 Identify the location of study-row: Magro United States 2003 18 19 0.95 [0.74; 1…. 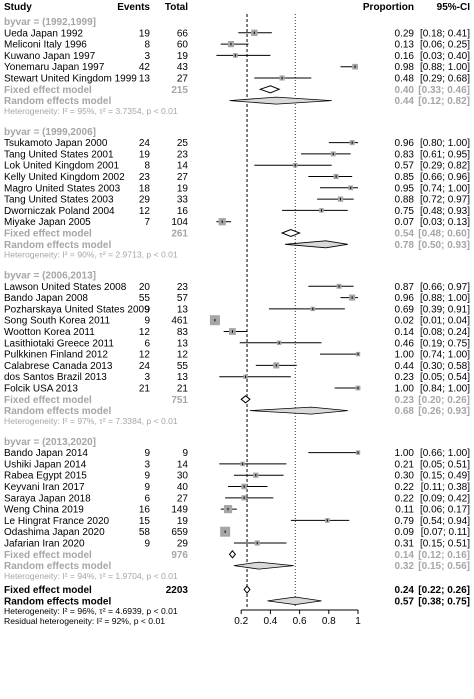
(237, 188).